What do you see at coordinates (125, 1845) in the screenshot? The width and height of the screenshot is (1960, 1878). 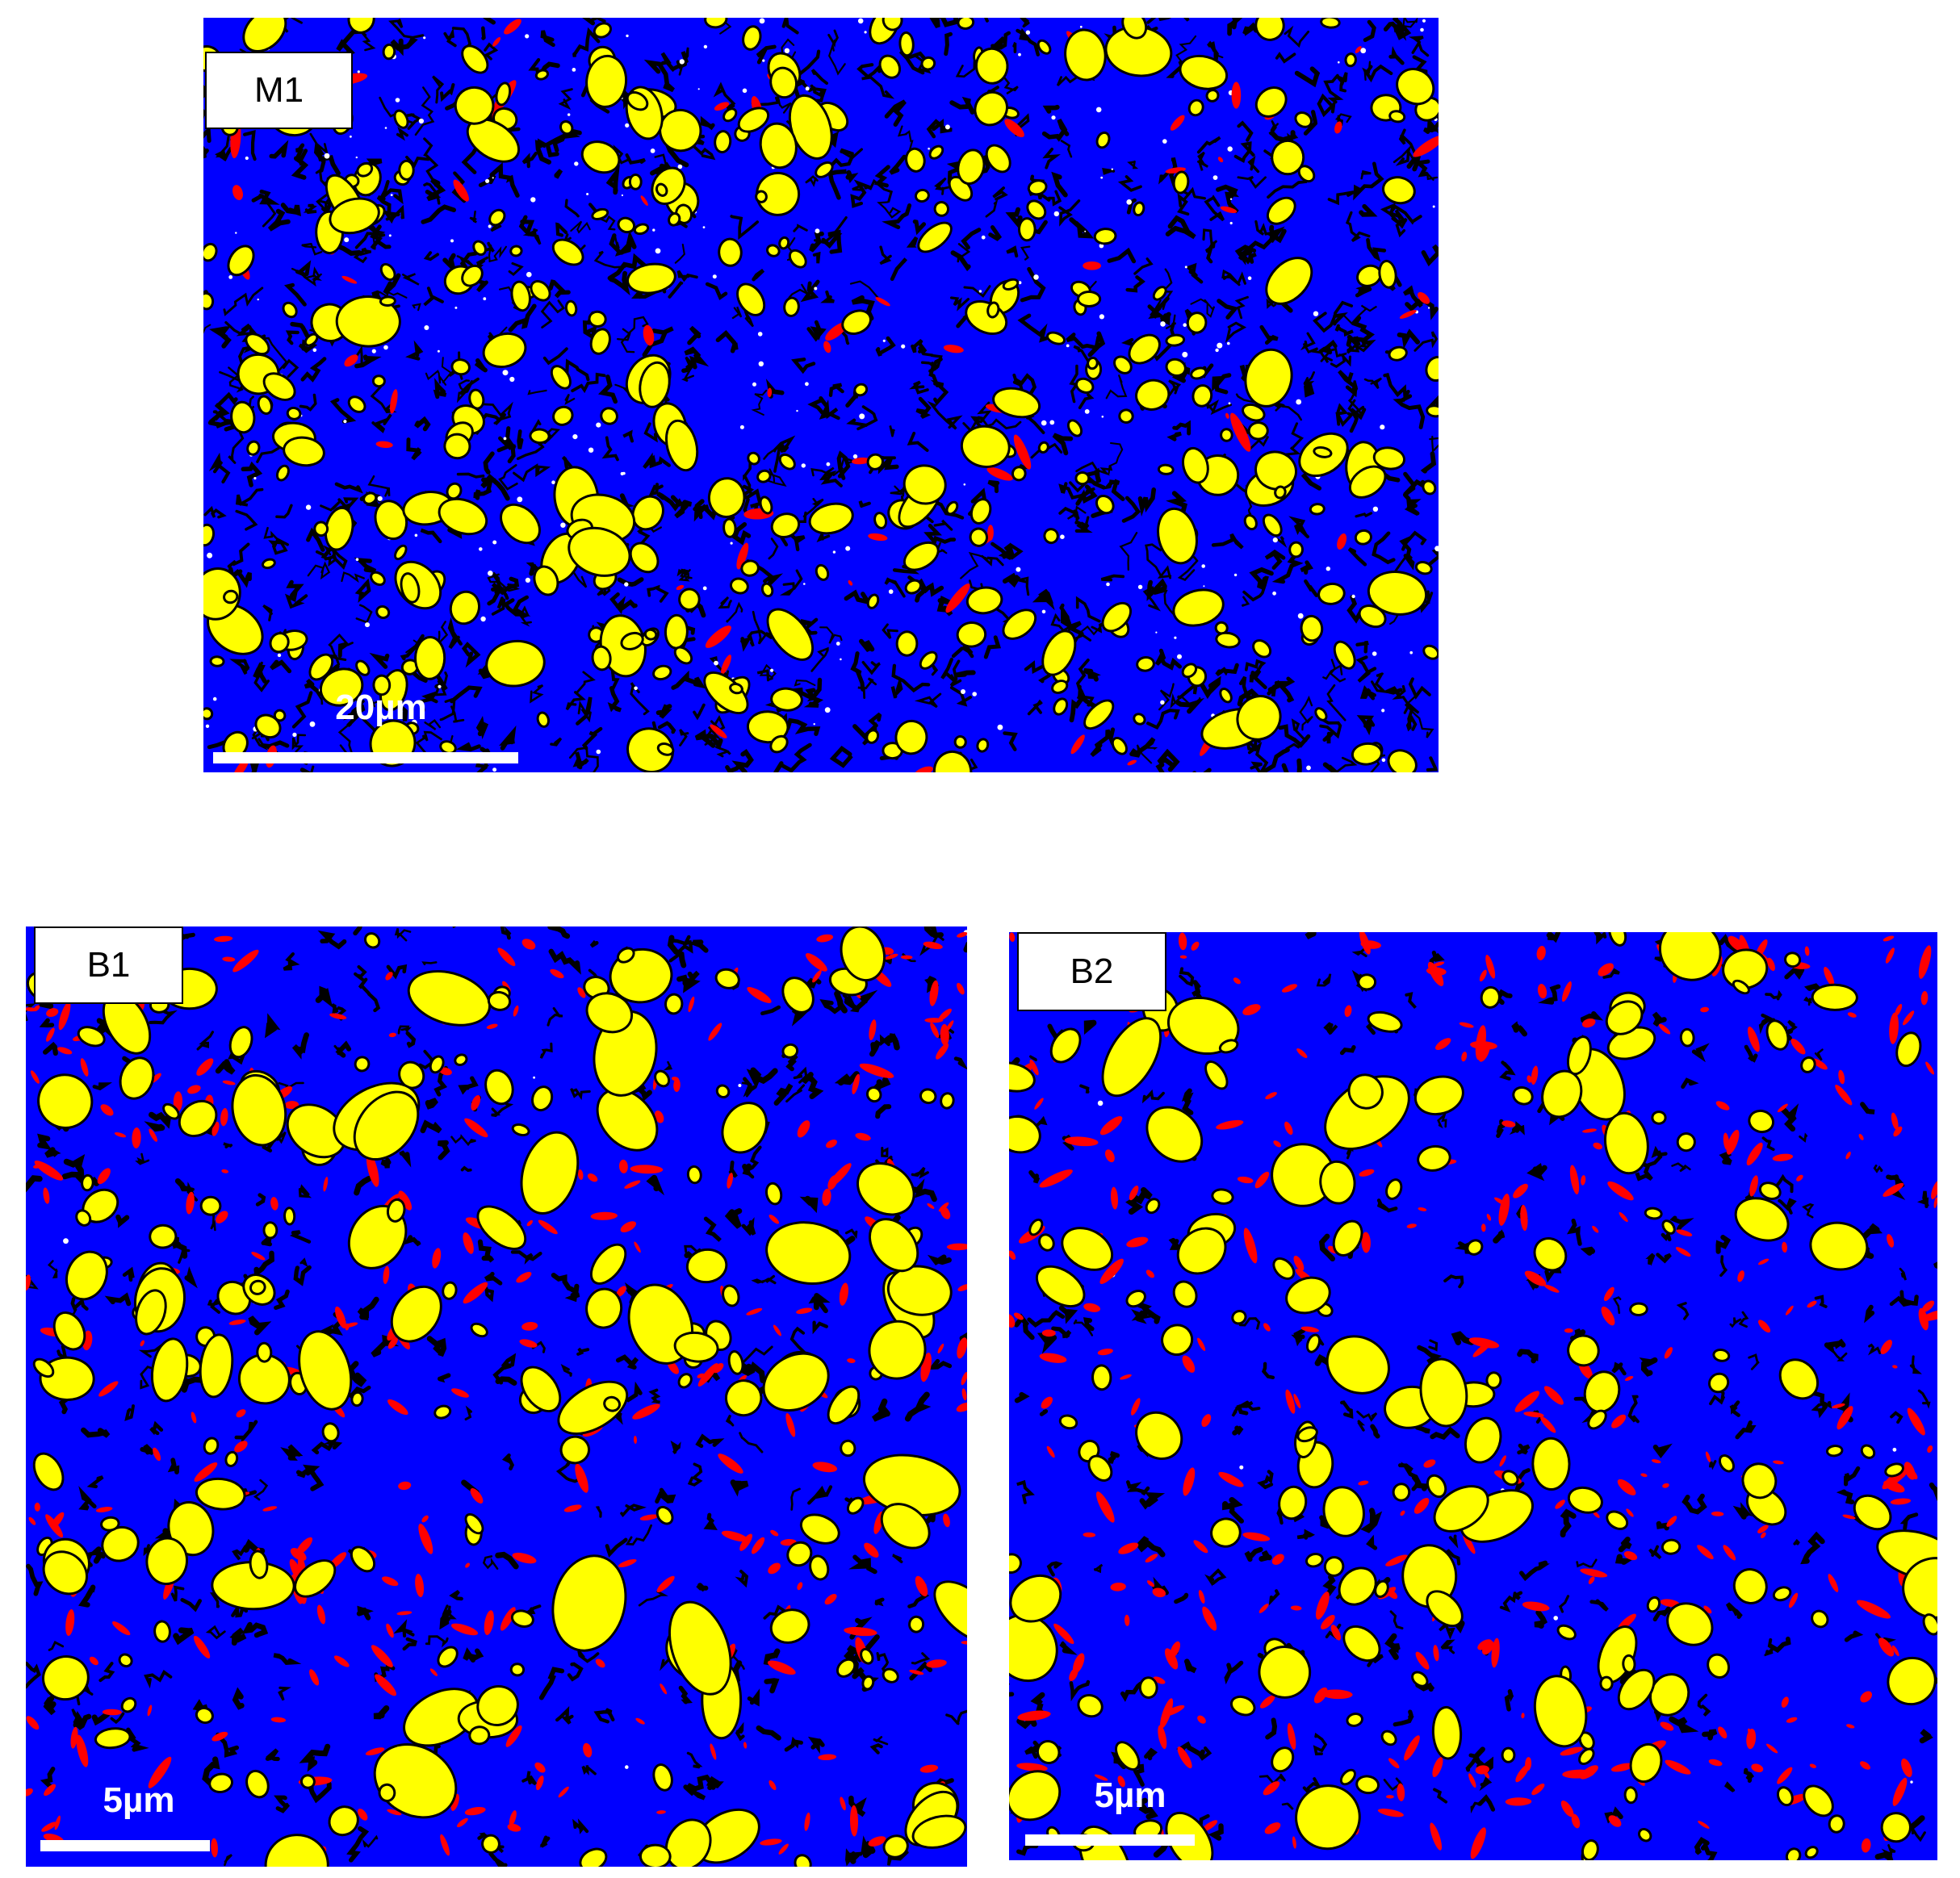 I see `scale-bar-b1` at bounding box center [125, 1845].